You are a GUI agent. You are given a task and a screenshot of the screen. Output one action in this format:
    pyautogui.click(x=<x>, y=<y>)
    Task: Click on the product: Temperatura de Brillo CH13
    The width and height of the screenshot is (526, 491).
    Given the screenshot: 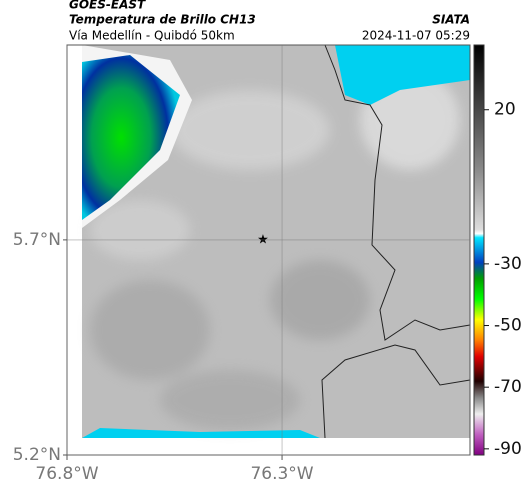 What is the action you would take?
    pyautogui.click(x=162, y=20)
    